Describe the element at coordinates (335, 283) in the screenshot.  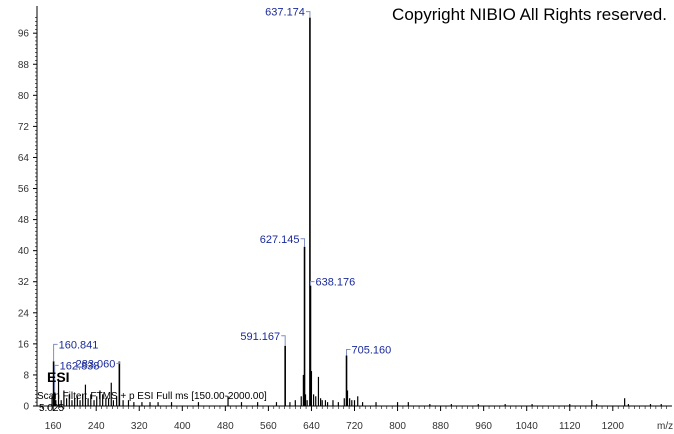
I see `peak-label: 638.176` at that location.